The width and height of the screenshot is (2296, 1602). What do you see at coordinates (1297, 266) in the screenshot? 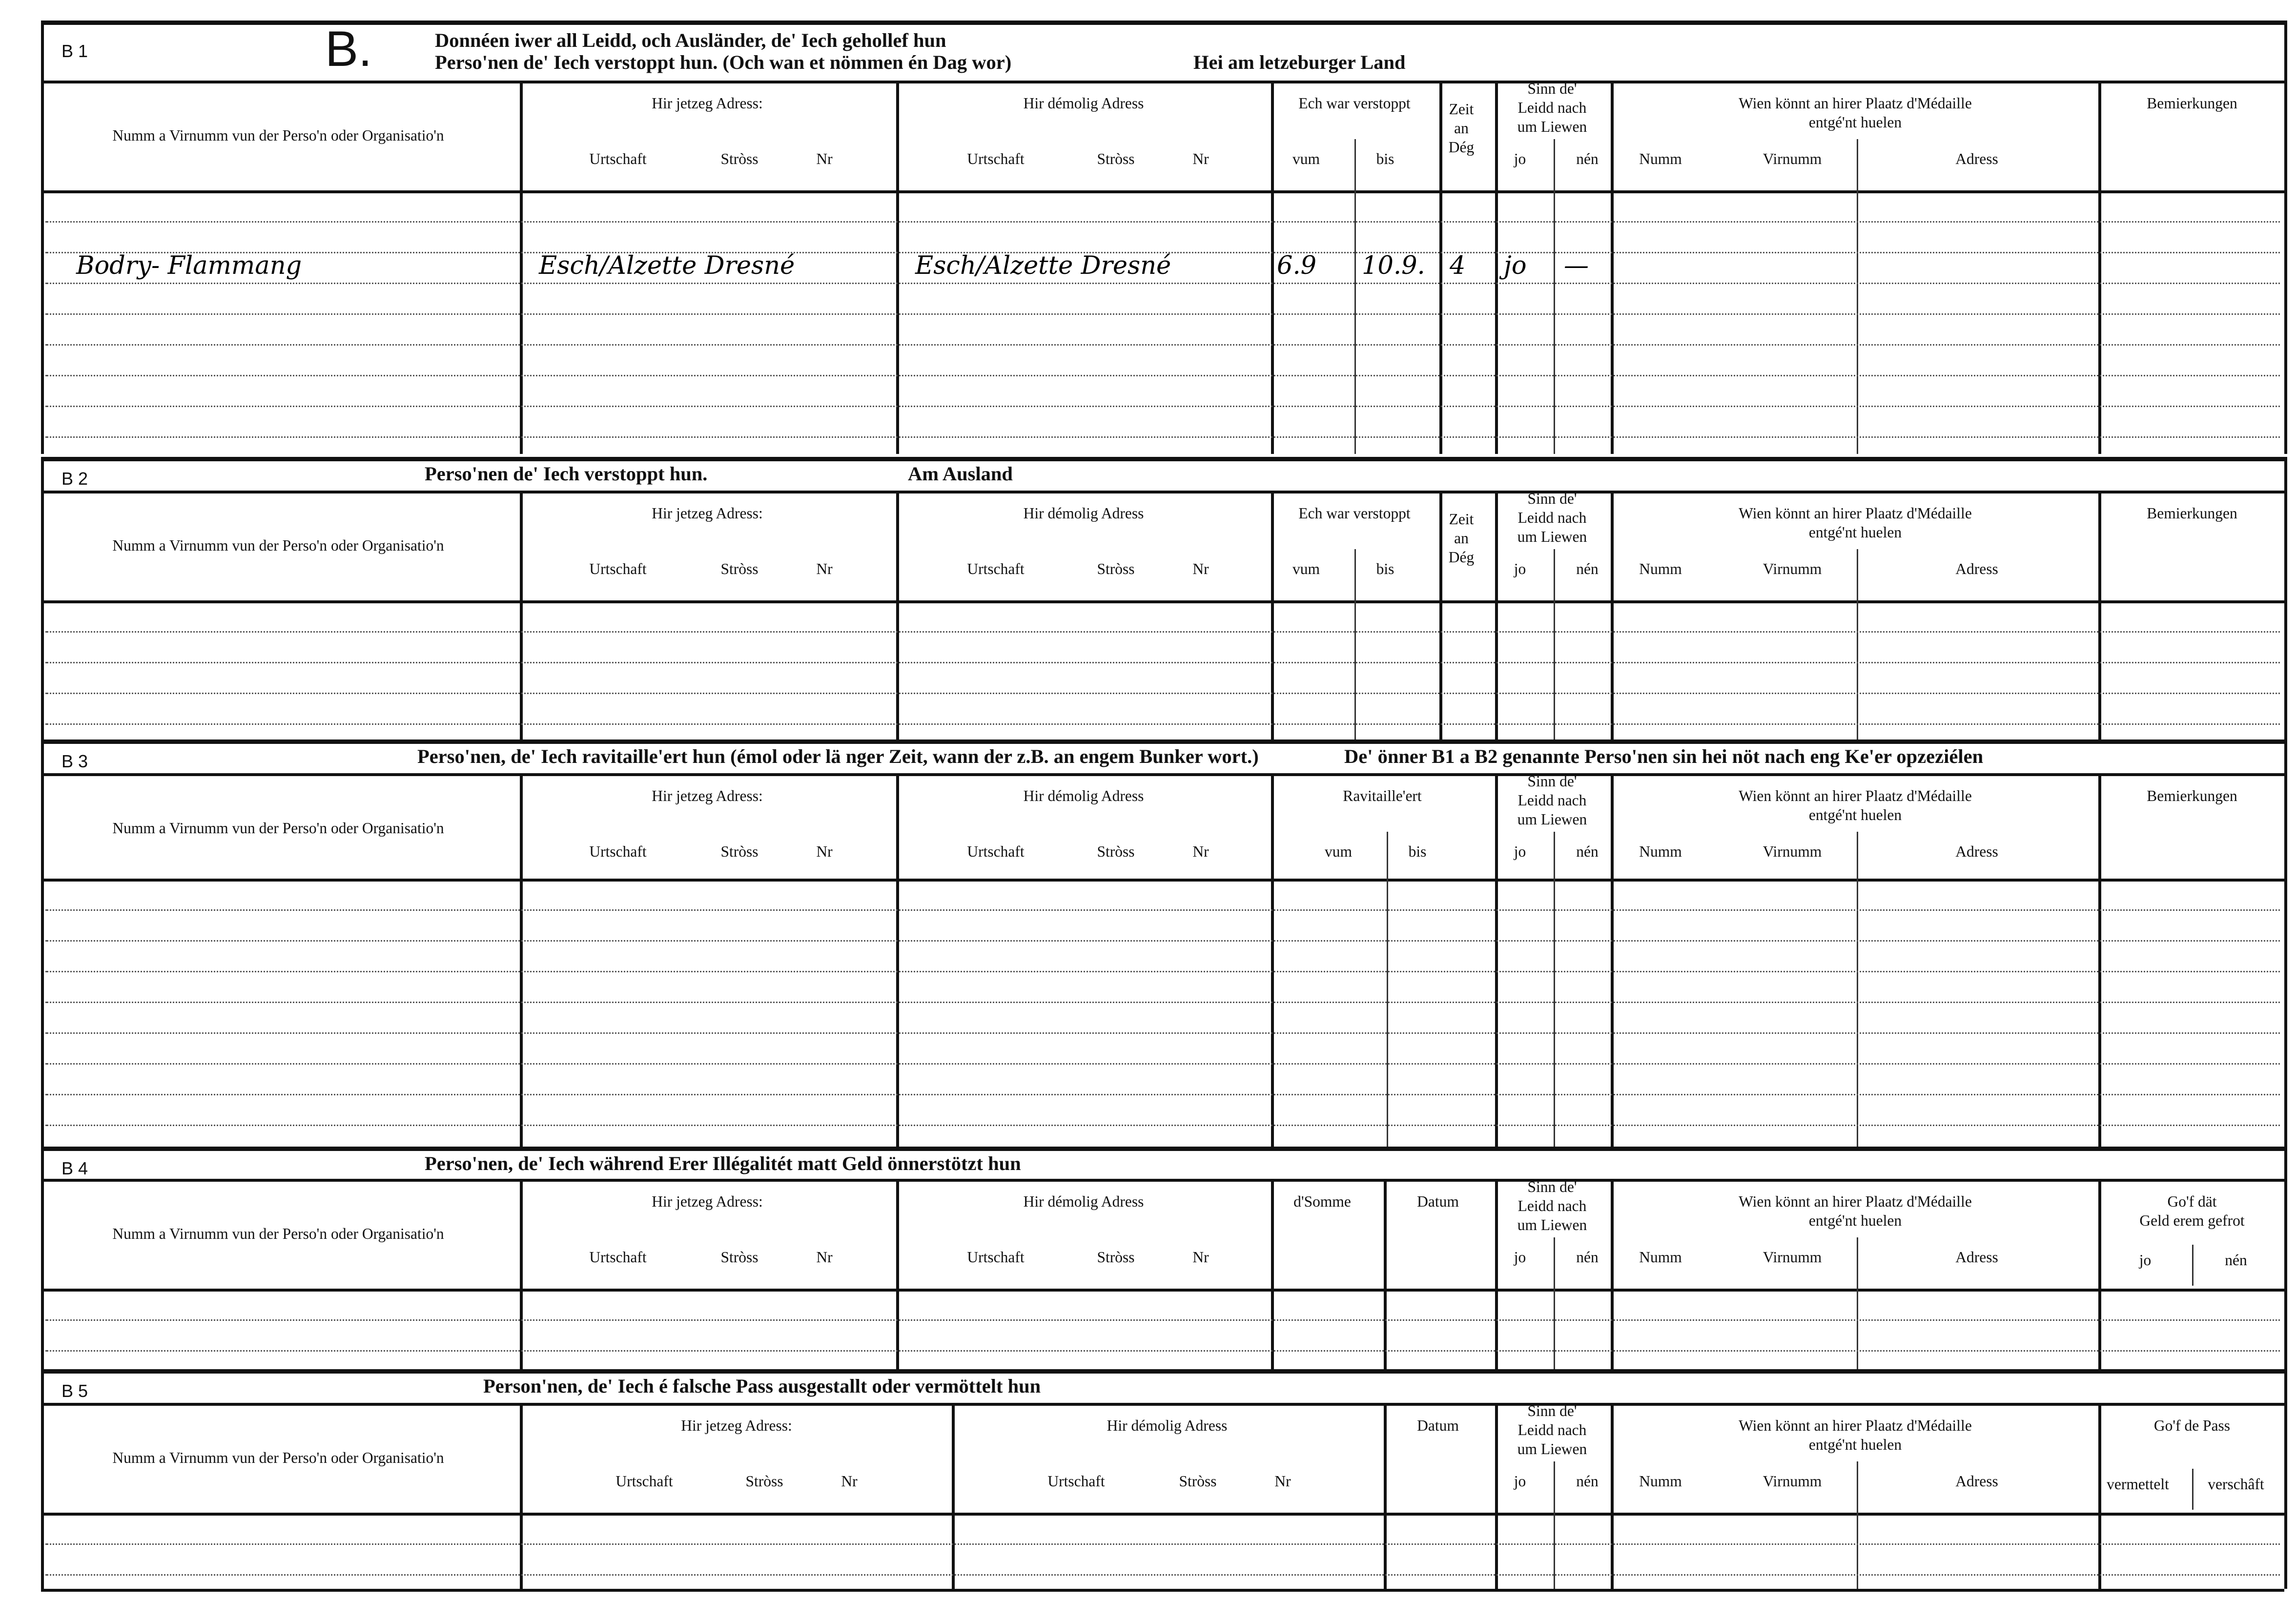
I see `entry-from: 6.9` at bounding box center [1297, 266].